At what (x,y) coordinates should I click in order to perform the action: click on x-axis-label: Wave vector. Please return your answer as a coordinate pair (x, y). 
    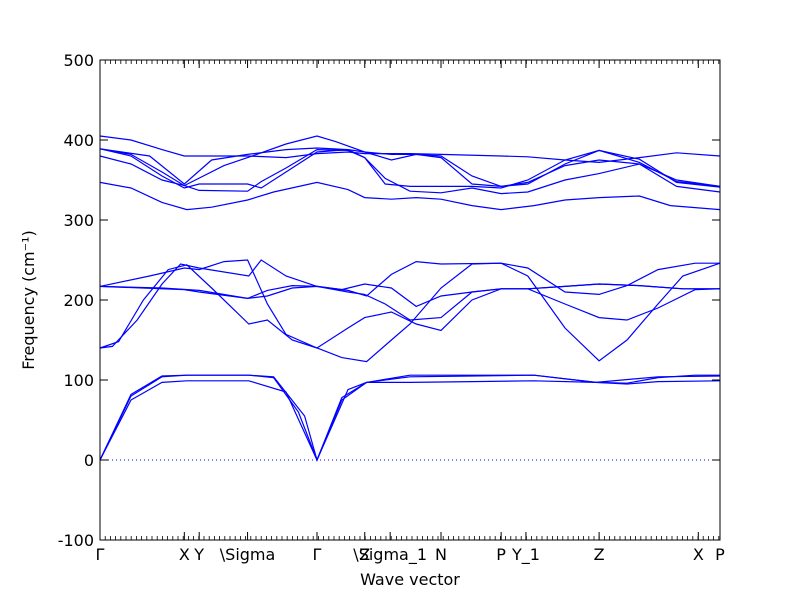
    Looking at the image, I should click on (410, 579).